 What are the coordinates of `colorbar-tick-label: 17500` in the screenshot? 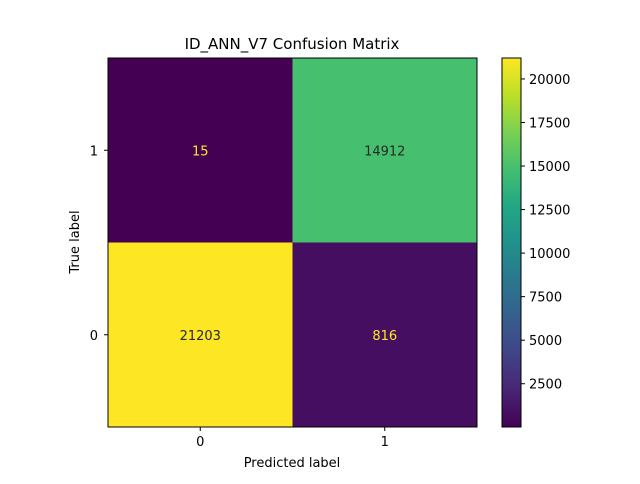 It's located at (549, 123).